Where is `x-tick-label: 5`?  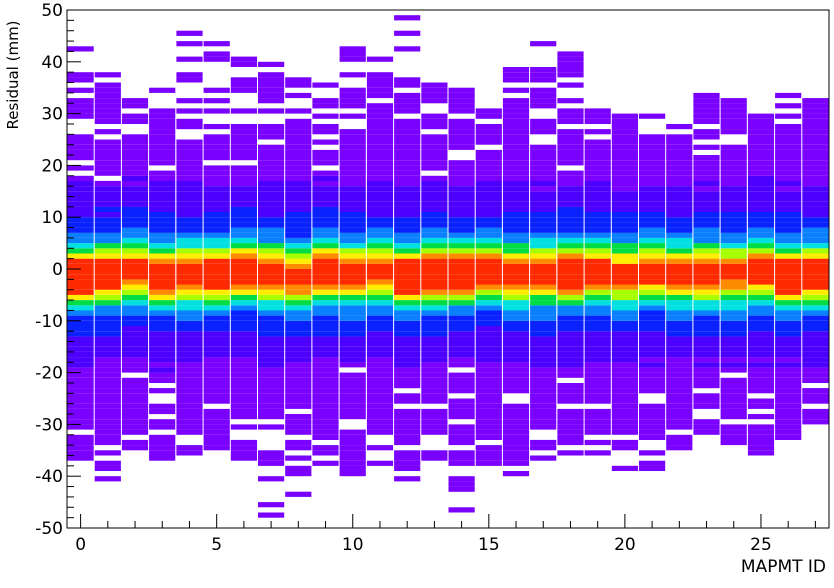 x-tick-label: 5 is located at coordinates (216, 545).